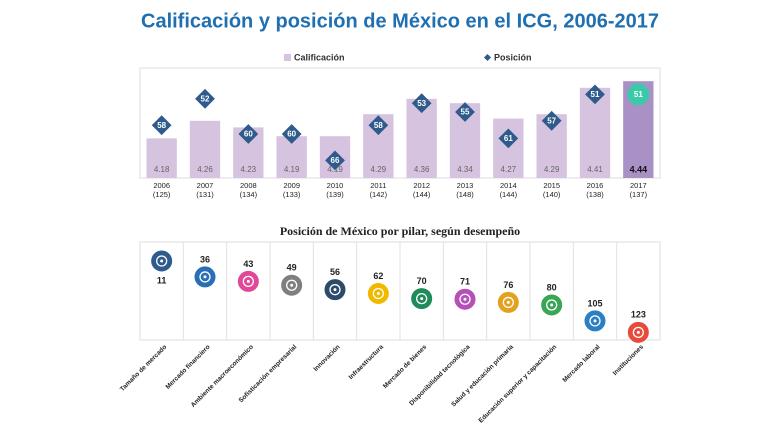 The width and height of the screenshot is (768, 432). I want to click on x-tick-note: (139), so click(335, 194).